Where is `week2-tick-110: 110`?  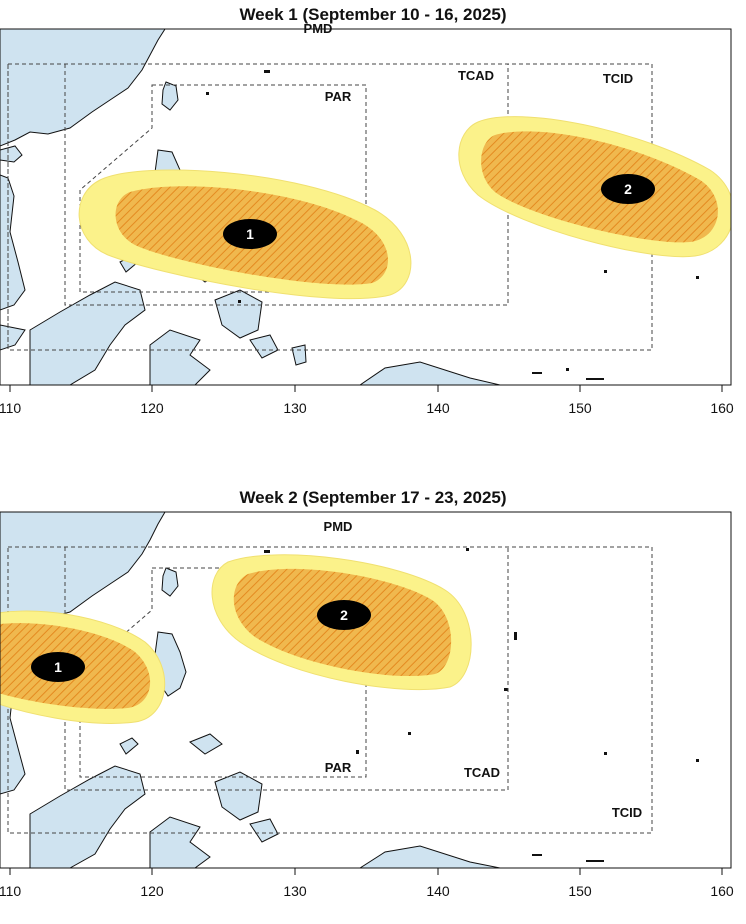
week2-tick-110: 110 is located at coordinates (10, 891).